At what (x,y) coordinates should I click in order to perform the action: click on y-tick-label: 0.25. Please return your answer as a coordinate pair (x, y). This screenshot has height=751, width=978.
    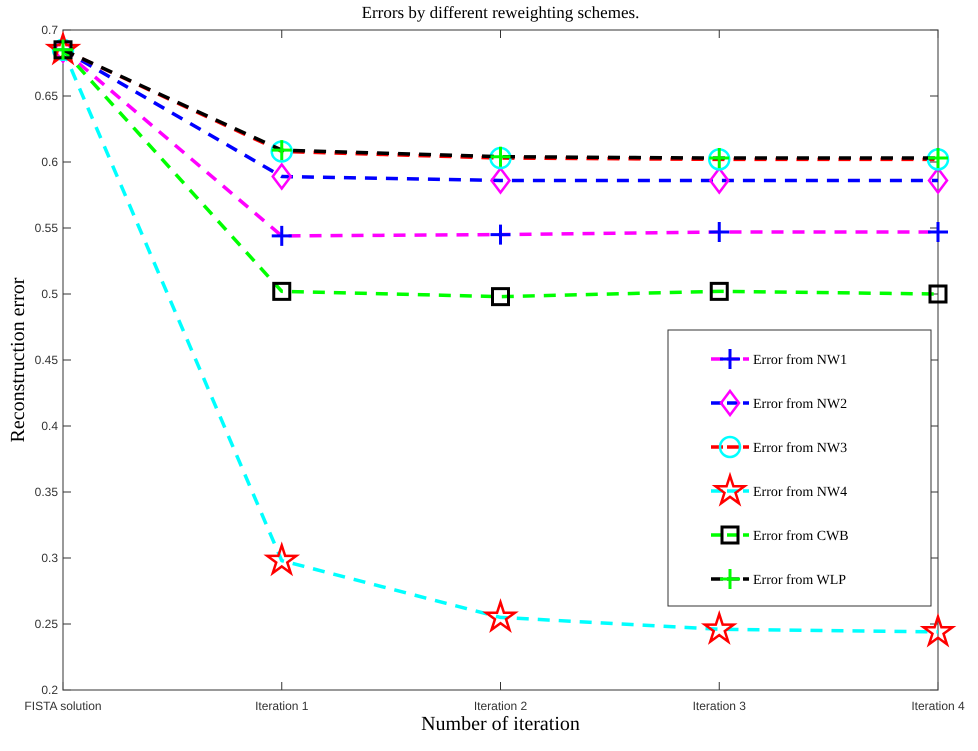
    Looking at the image, I should click on (46, 624).